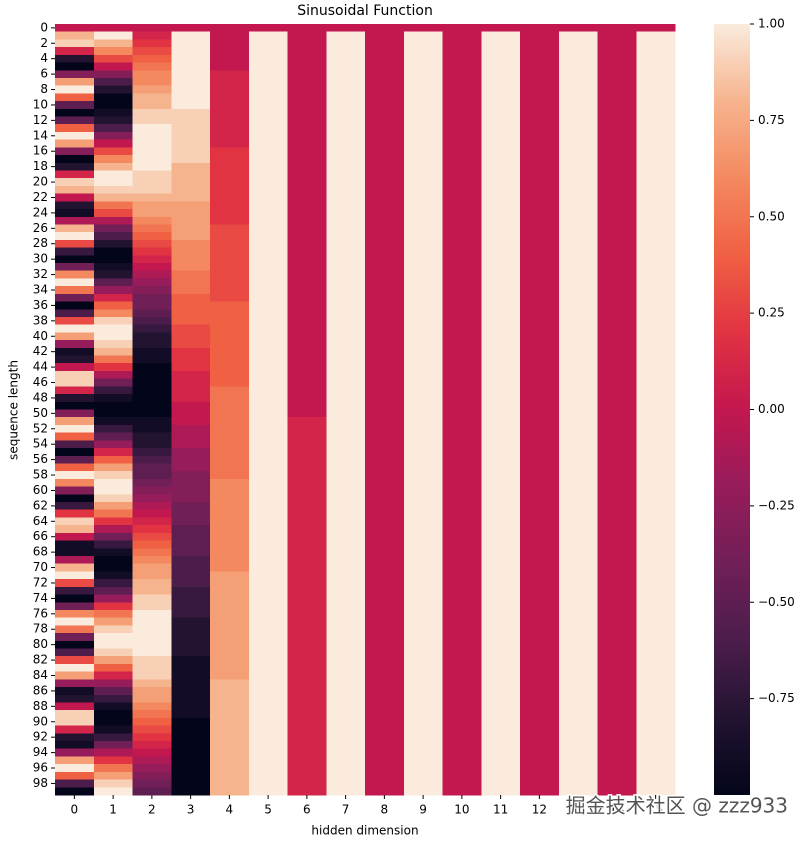 Image resolution: width=812 pixels, height=845 pixels. Describe the element at coordinates (346, 810) in the screenshot. I see `x-tick-label: 7` at that location.